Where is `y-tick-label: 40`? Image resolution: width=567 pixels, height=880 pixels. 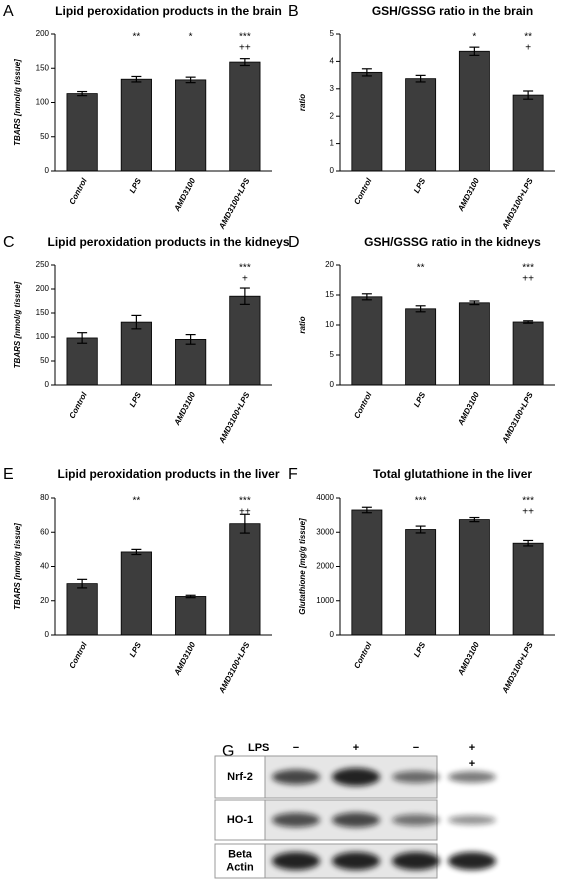 y-tick-label: 40 is located at coordinates (44, 566).